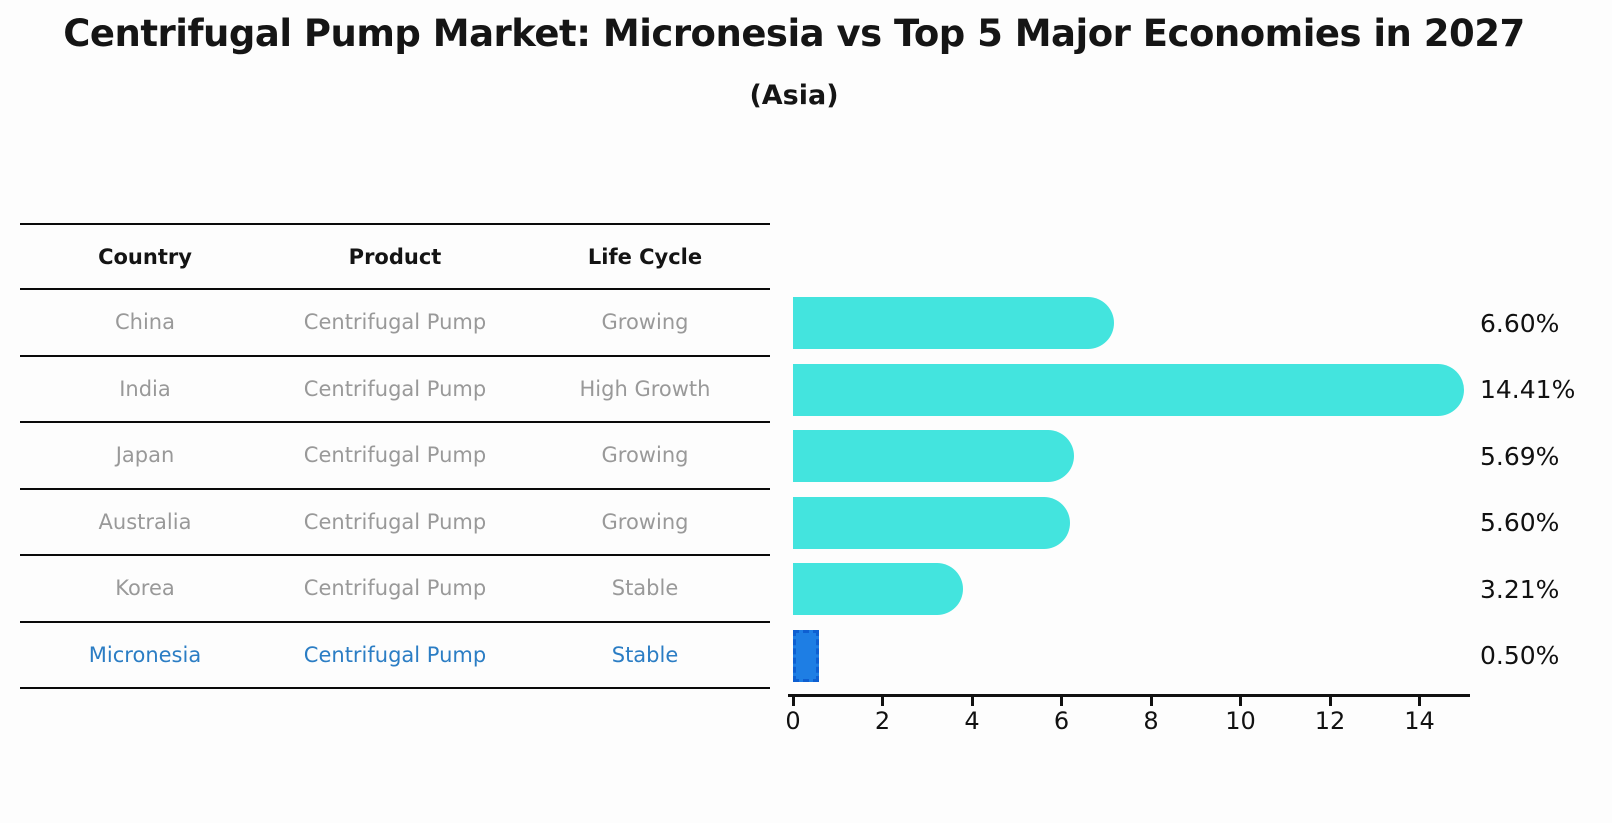 This screenshot has height=823, width=1612. I want to click on bar-micronesia, so click(806, 655).